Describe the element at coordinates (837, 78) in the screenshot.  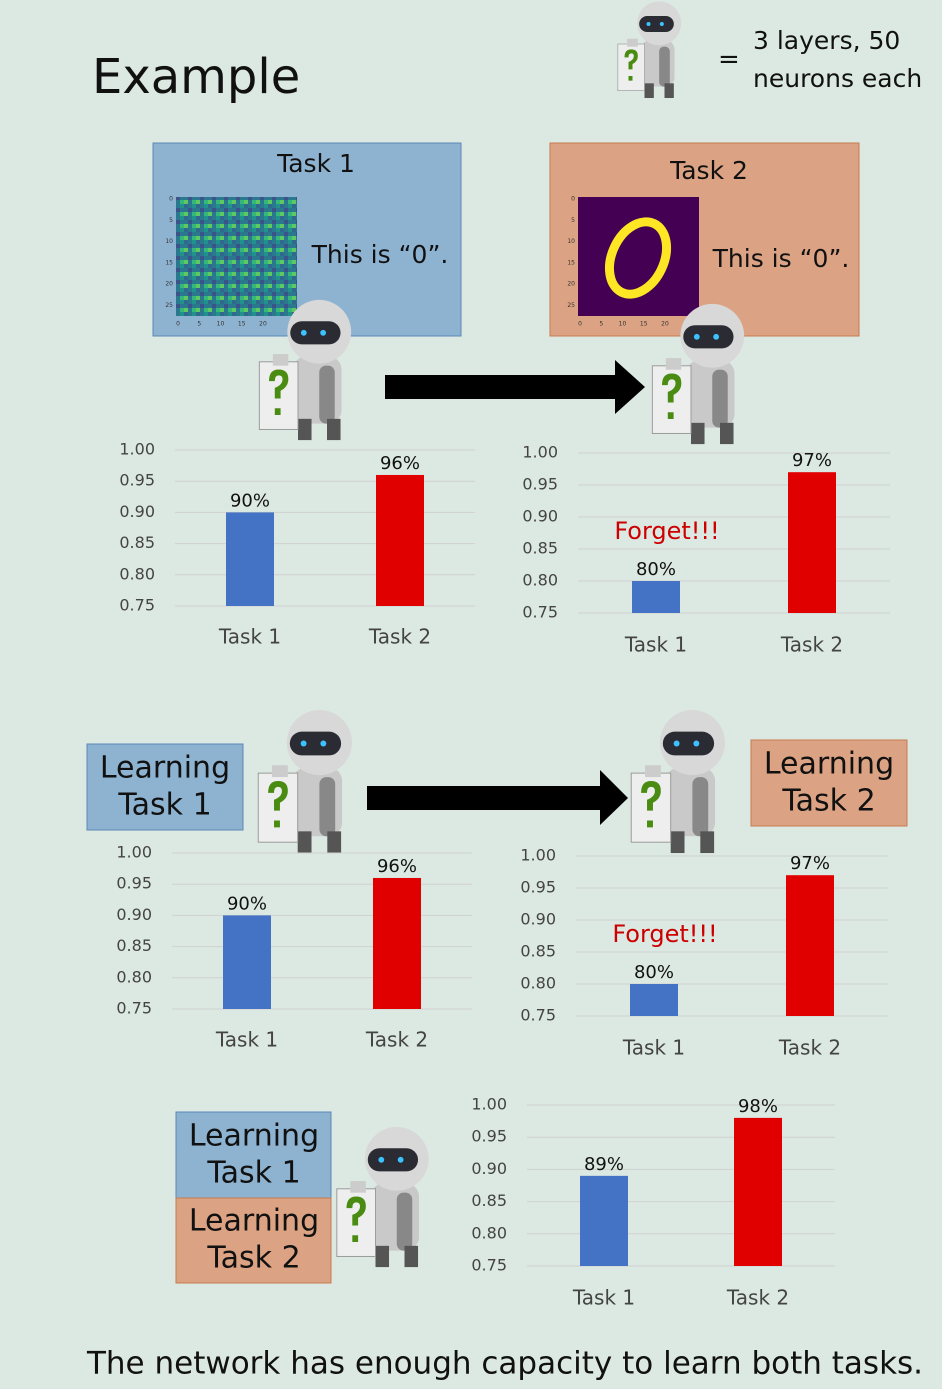
I see `legend-line: neurons each` at that location.